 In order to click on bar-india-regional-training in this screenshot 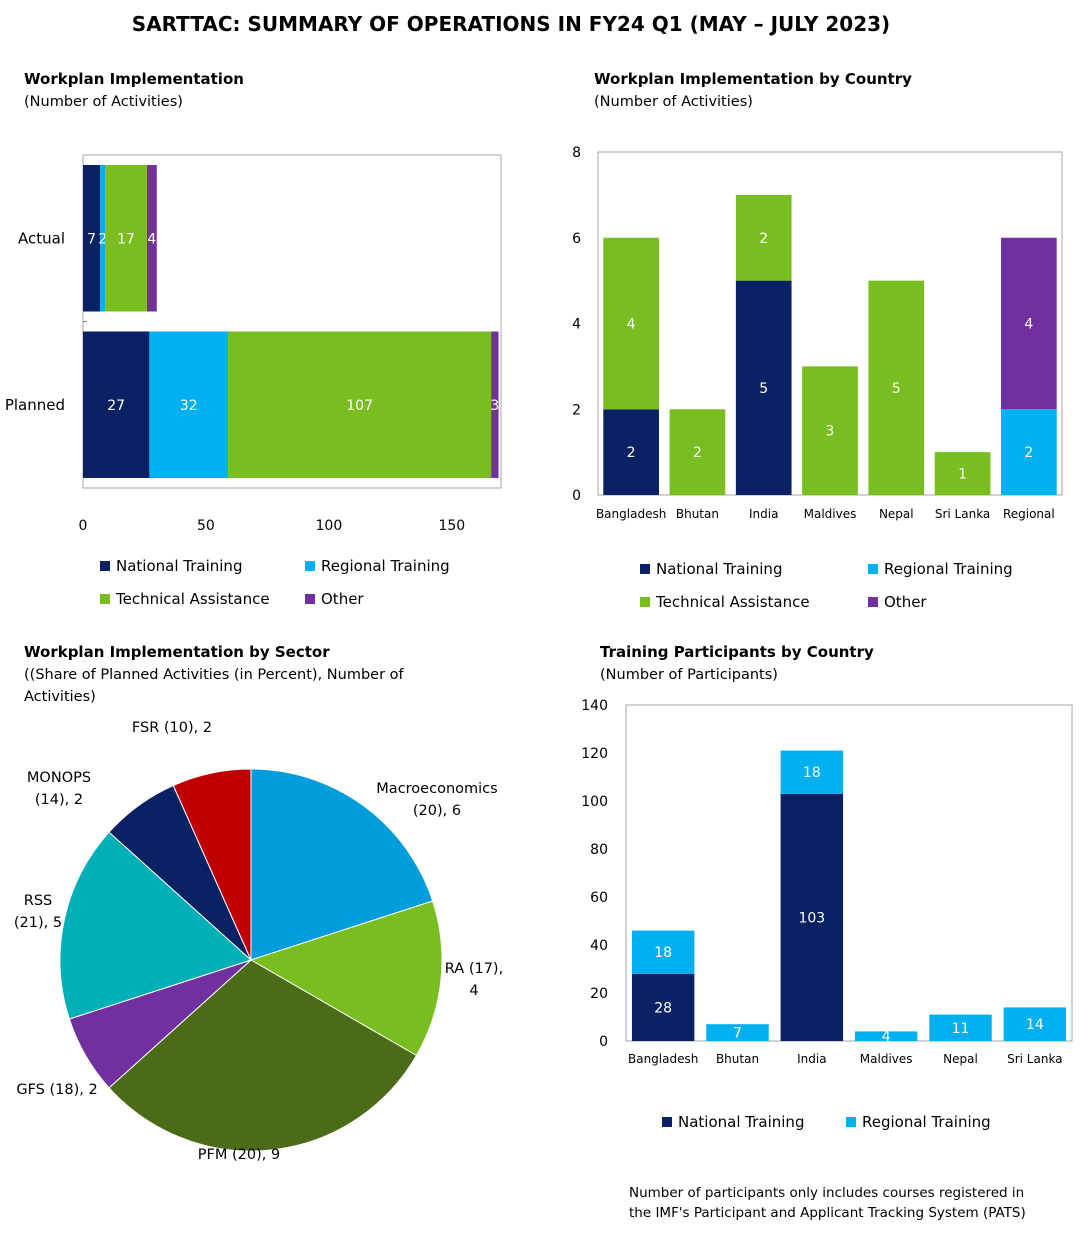, I will do `click(812, 772)`.